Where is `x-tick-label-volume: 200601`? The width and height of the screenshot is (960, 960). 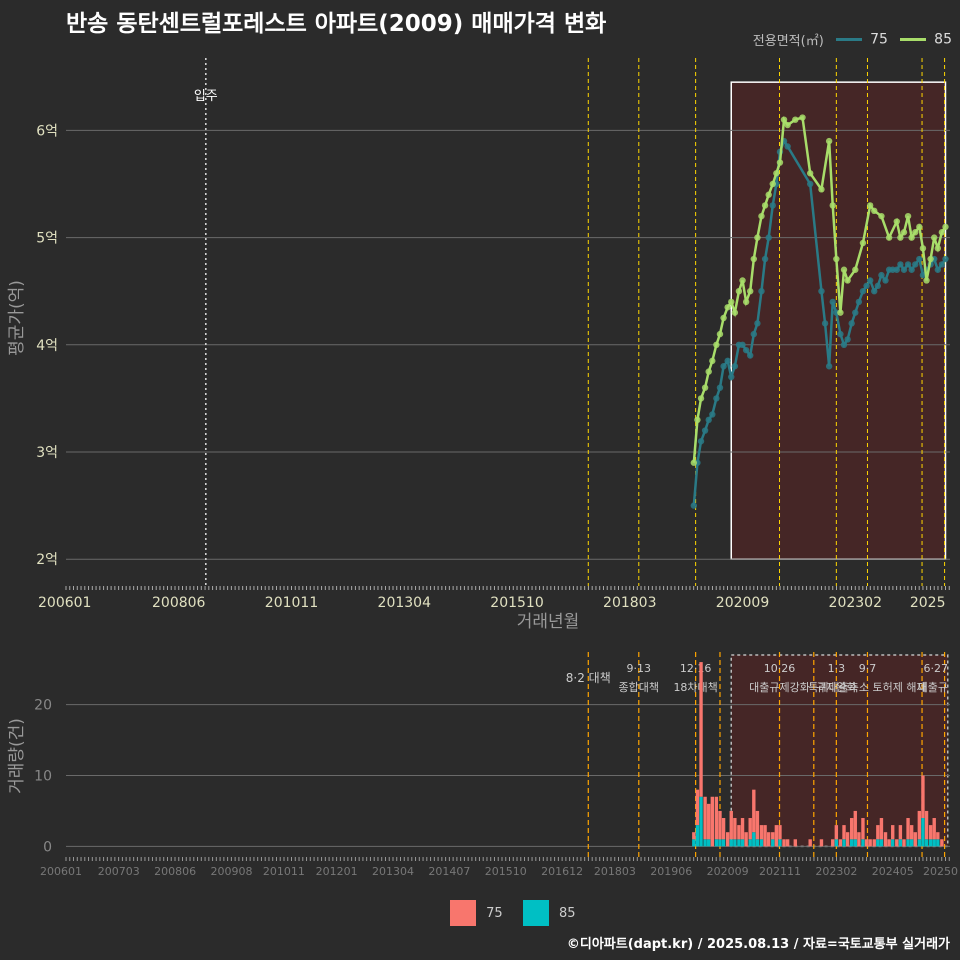 x-tick-label-volume: 200601 is located at coordinates (61, 871).